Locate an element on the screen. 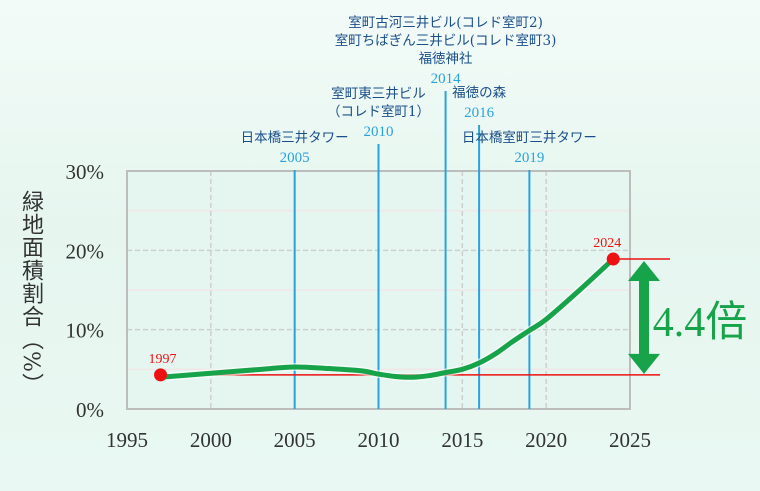 Image resolution: width=760 pixels, height=491 pixels. x-tick-label: 2025 is located at coordinates (630, 440).